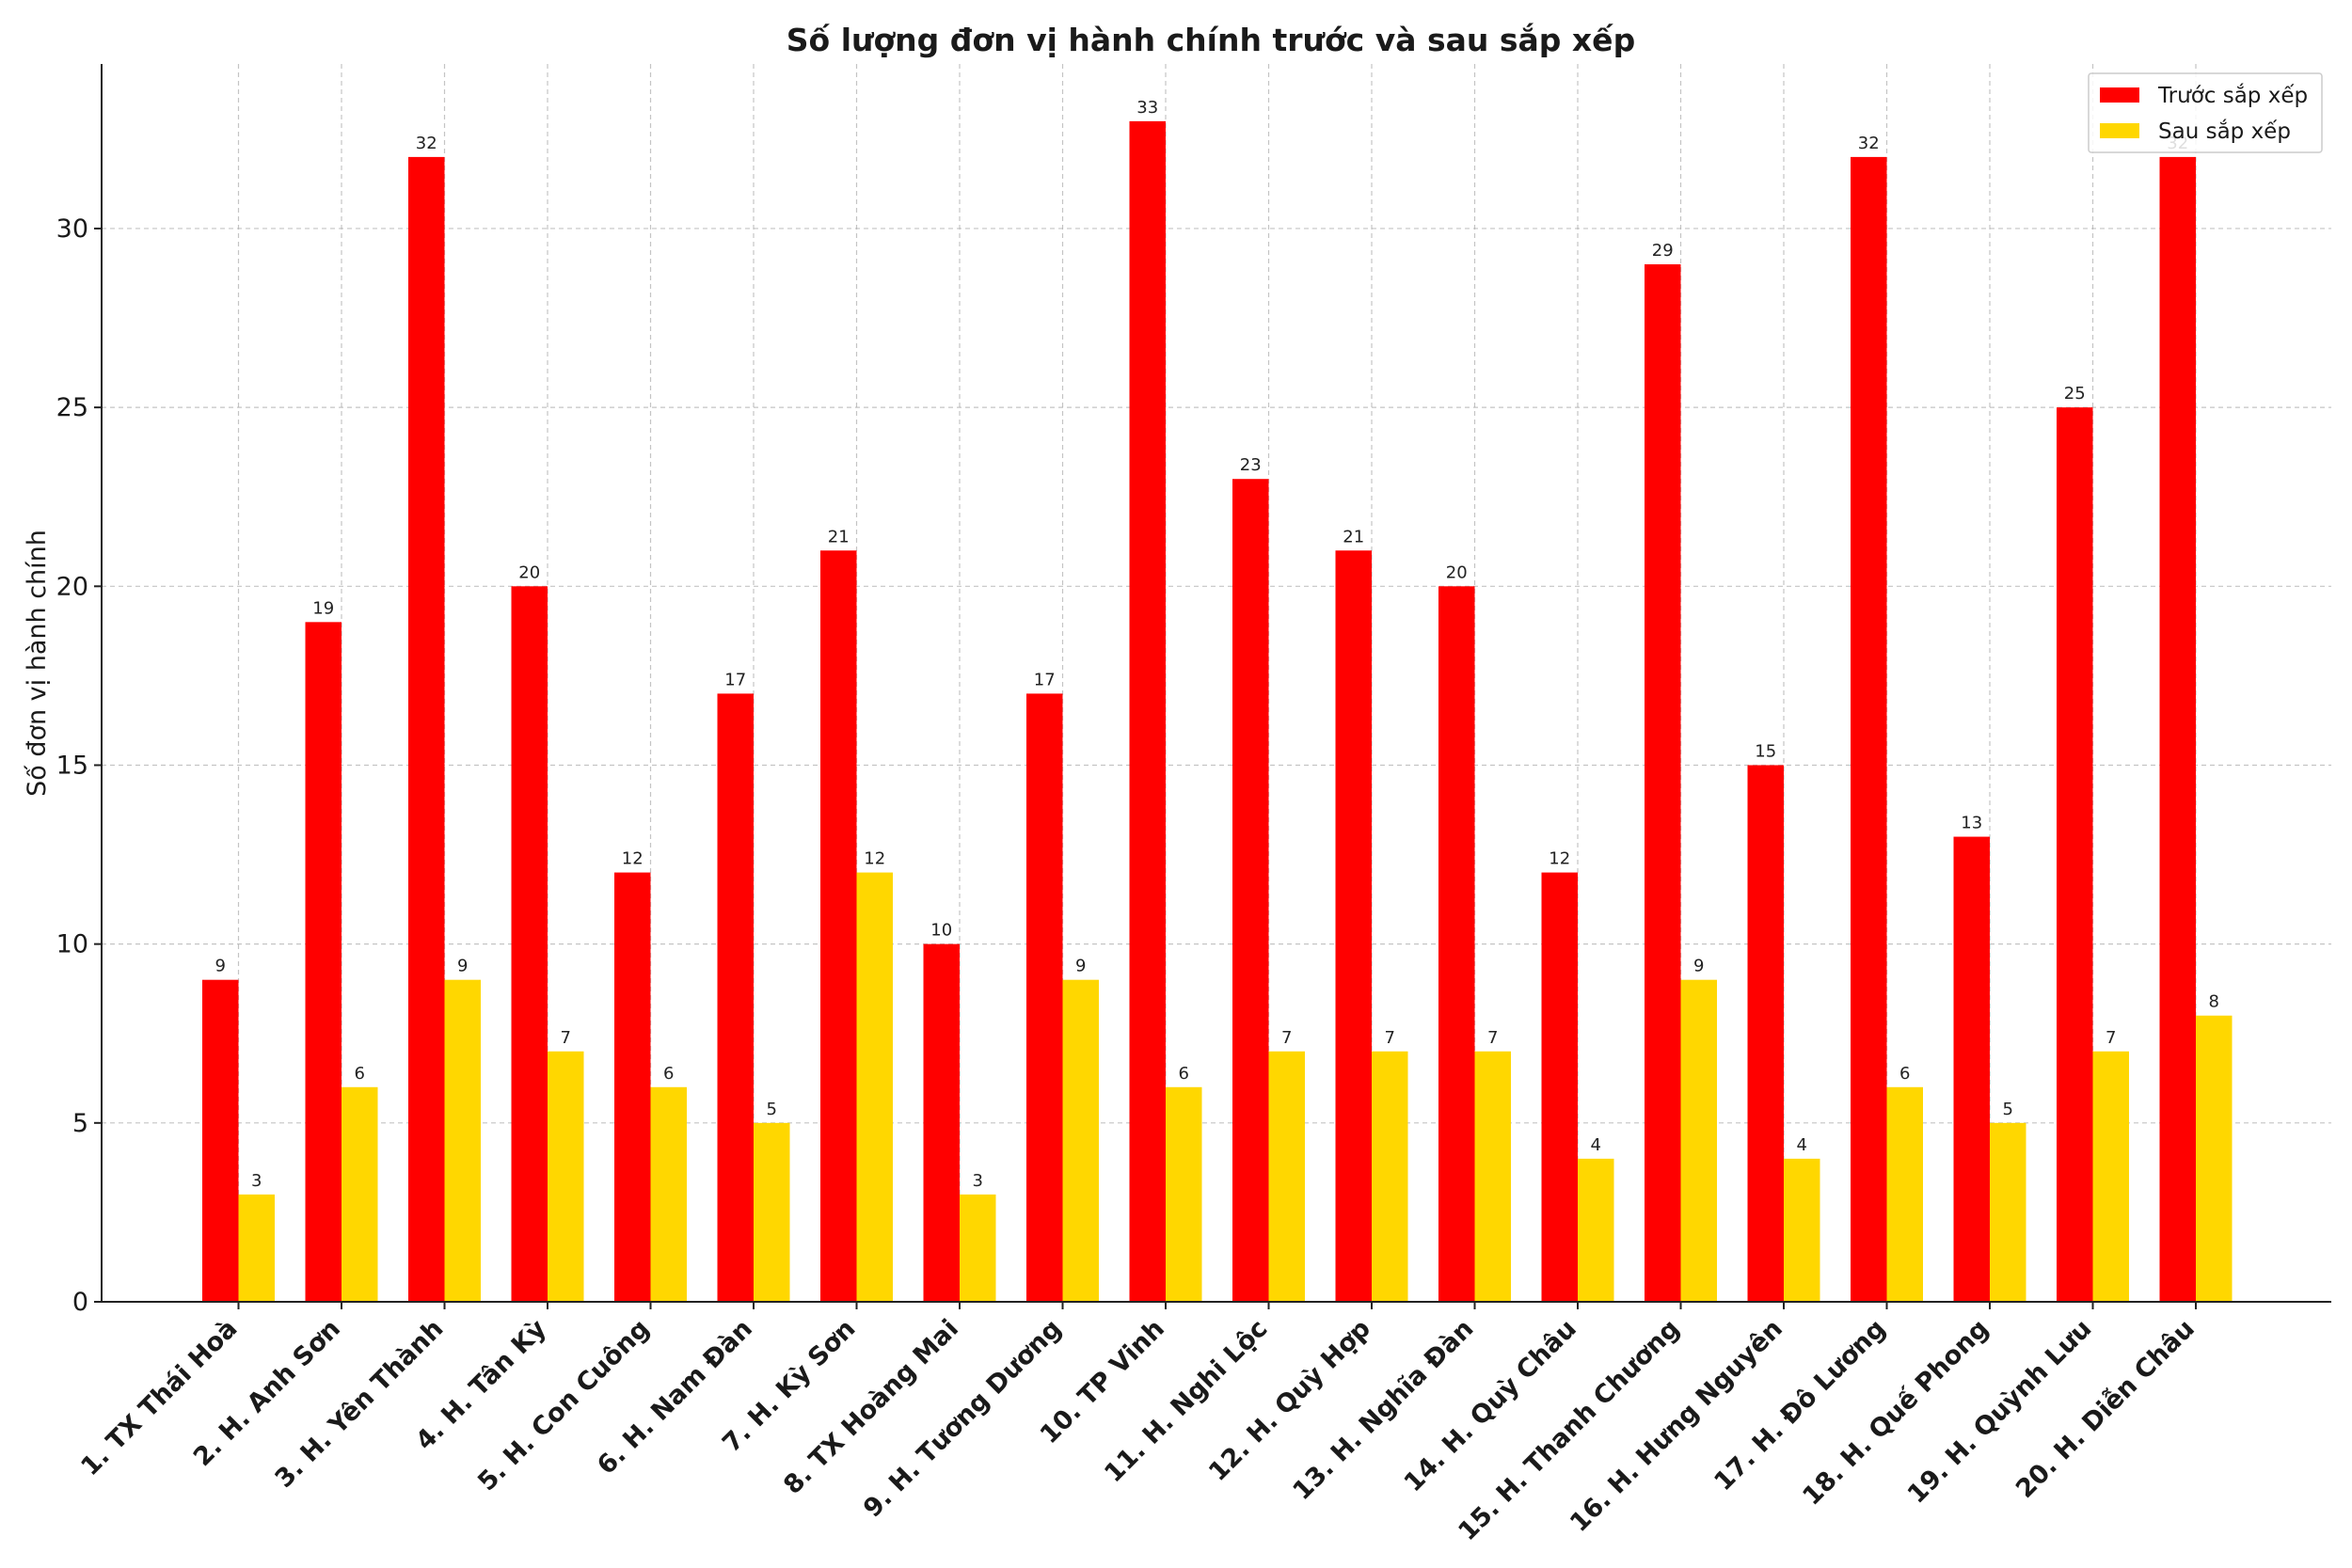 This screenshot has height=1568, width=2352. I want to click on legend-swatch-after, so click(2119, 130).